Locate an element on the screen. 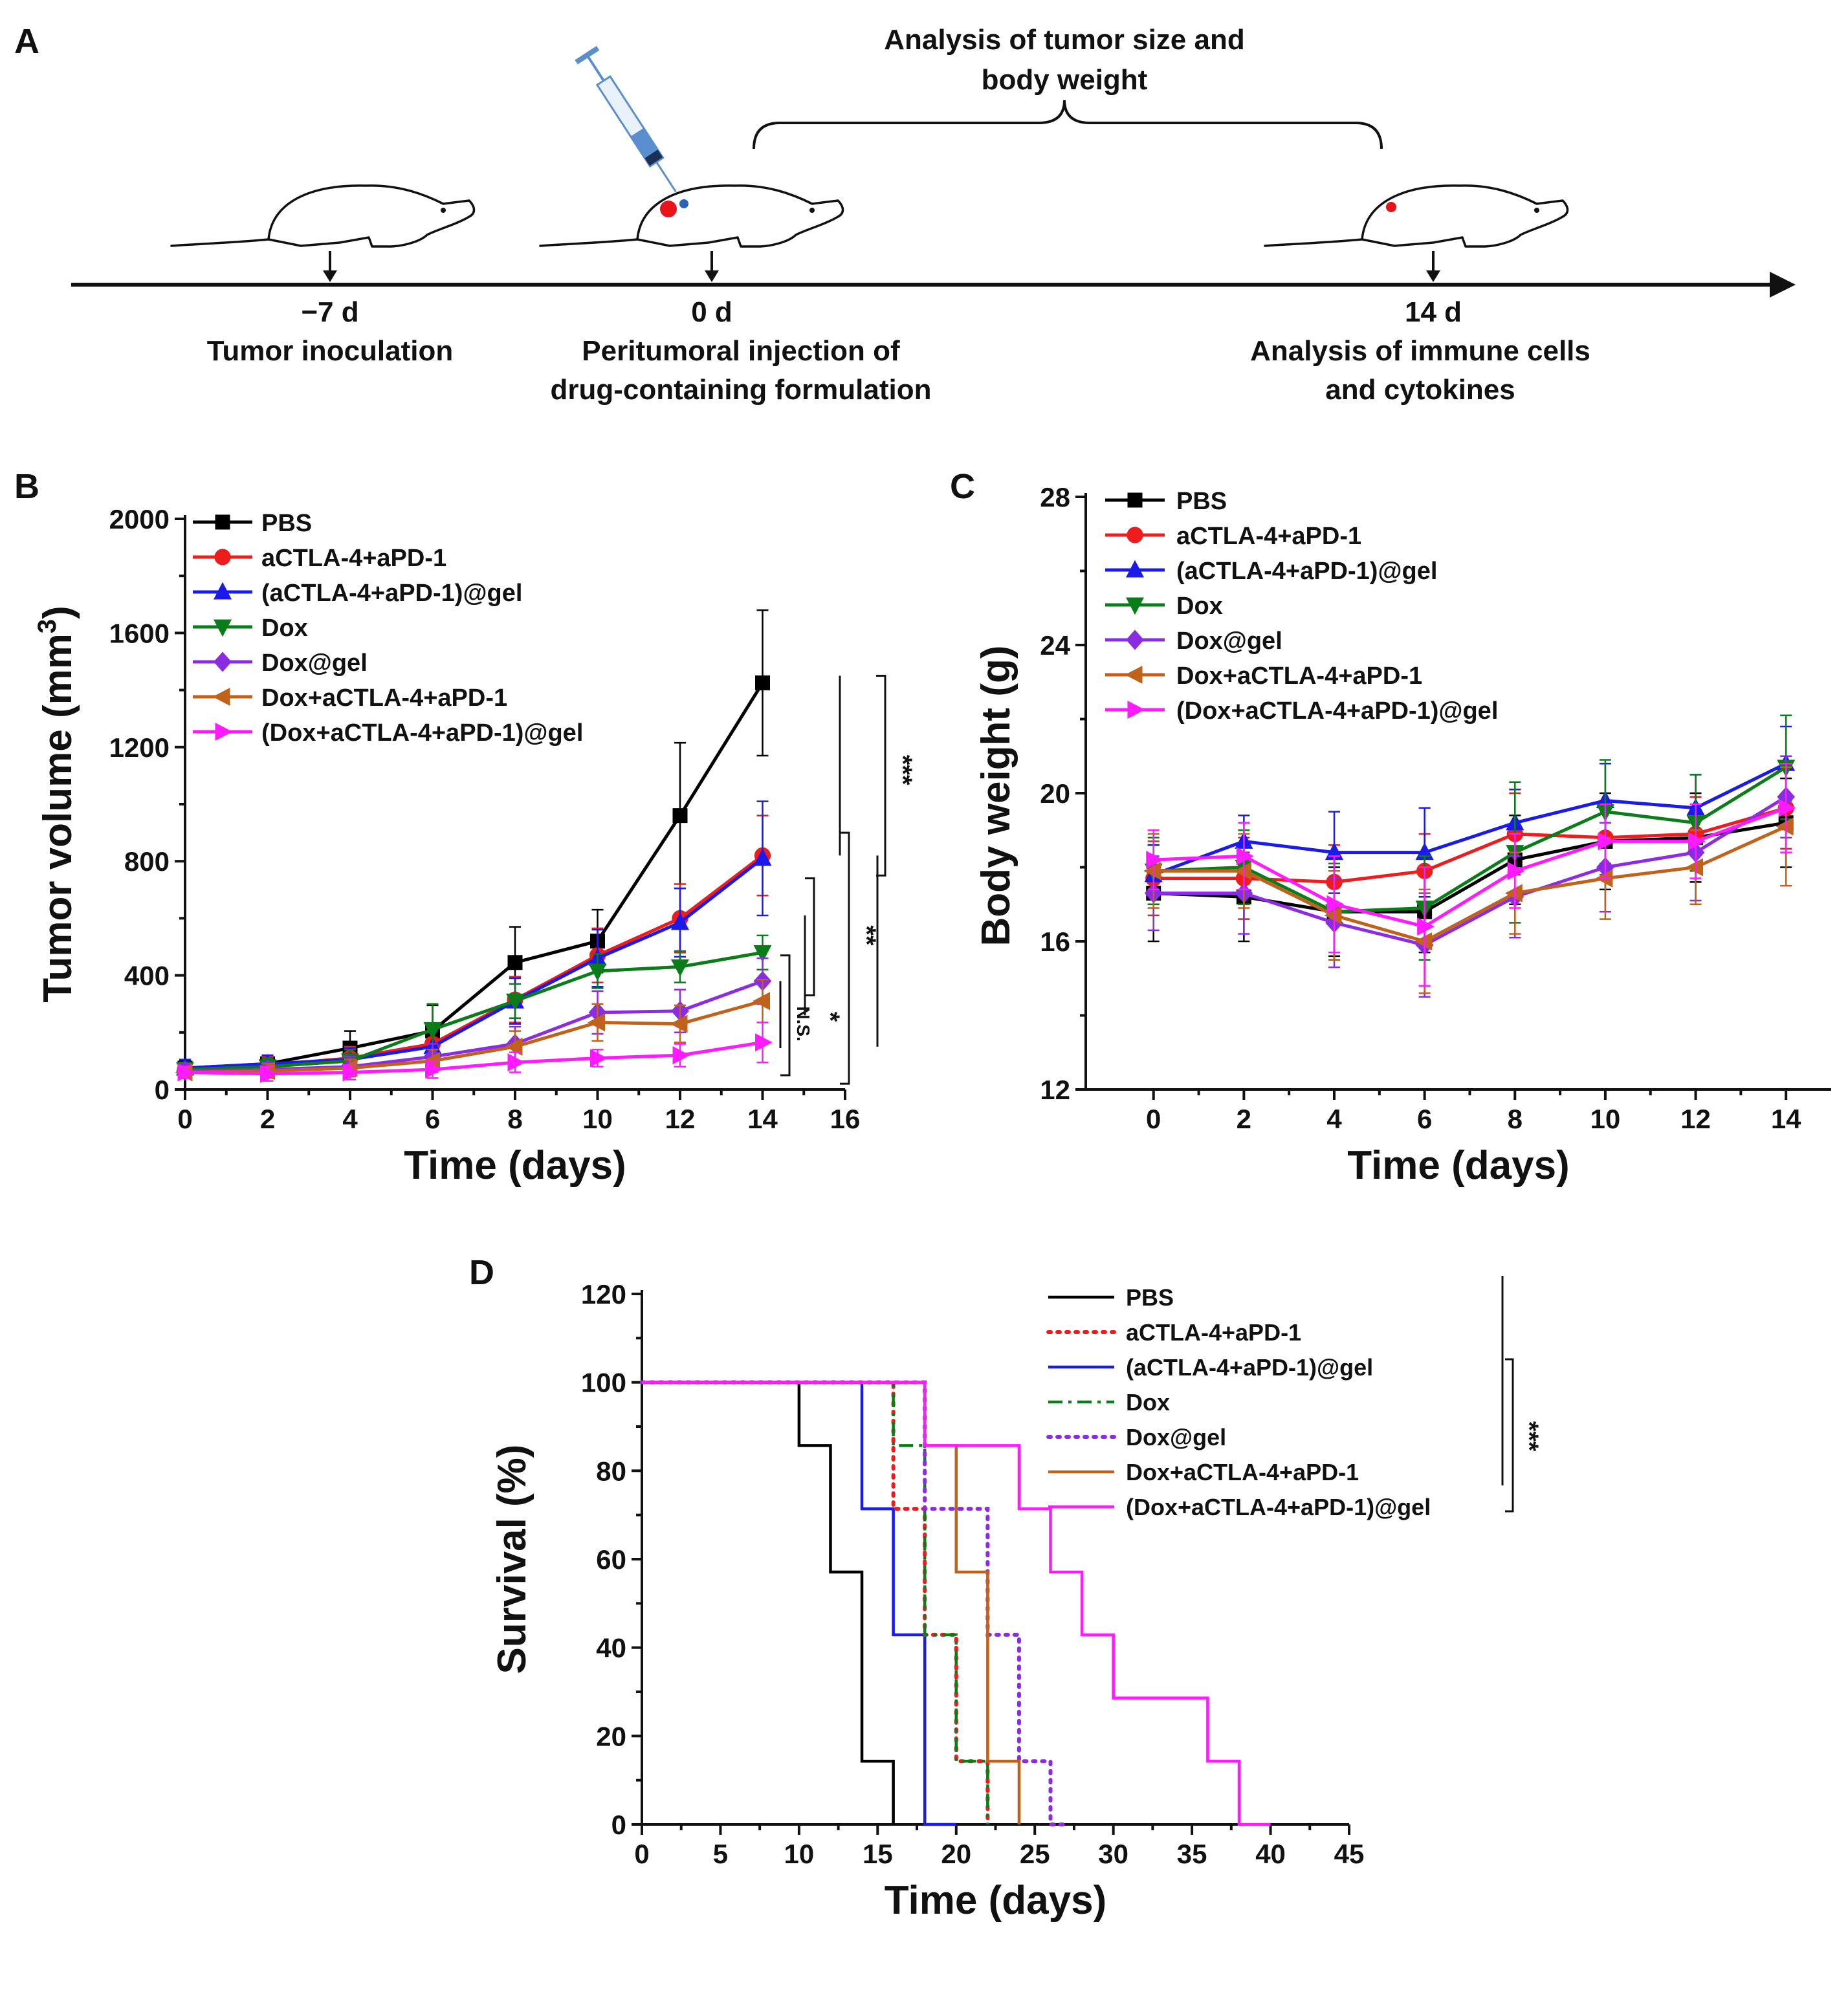  legend-label: aCTLA-4+aPD-1 is located at coordinates (1268, 536).